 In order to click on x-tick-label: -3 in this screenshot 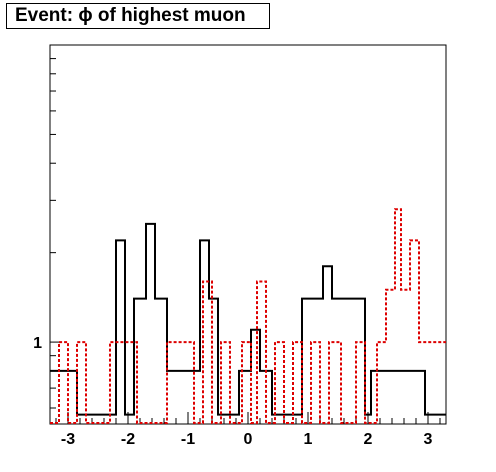, I will do `click(68, 439)`.